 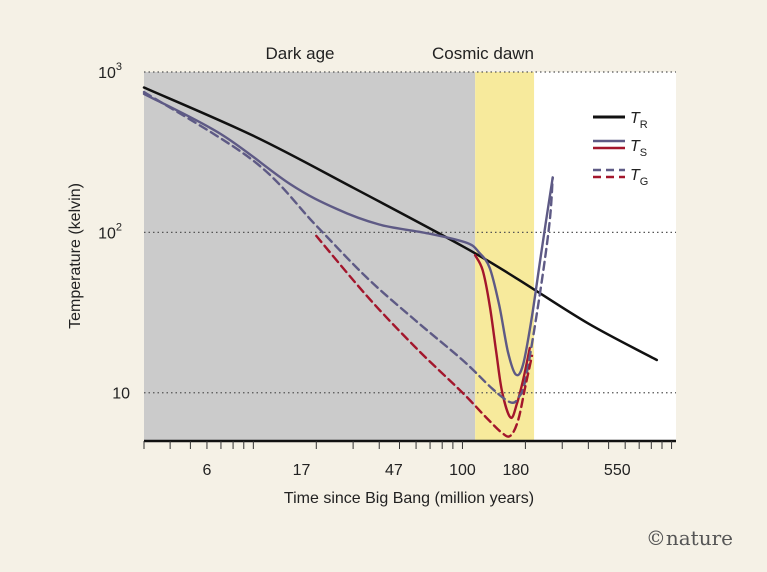 What do you see at coordinates (409, 498) in the screenshot?
I see `x-axis-label: Time since Big Bang (million years)` at bounding box center [409, 498].